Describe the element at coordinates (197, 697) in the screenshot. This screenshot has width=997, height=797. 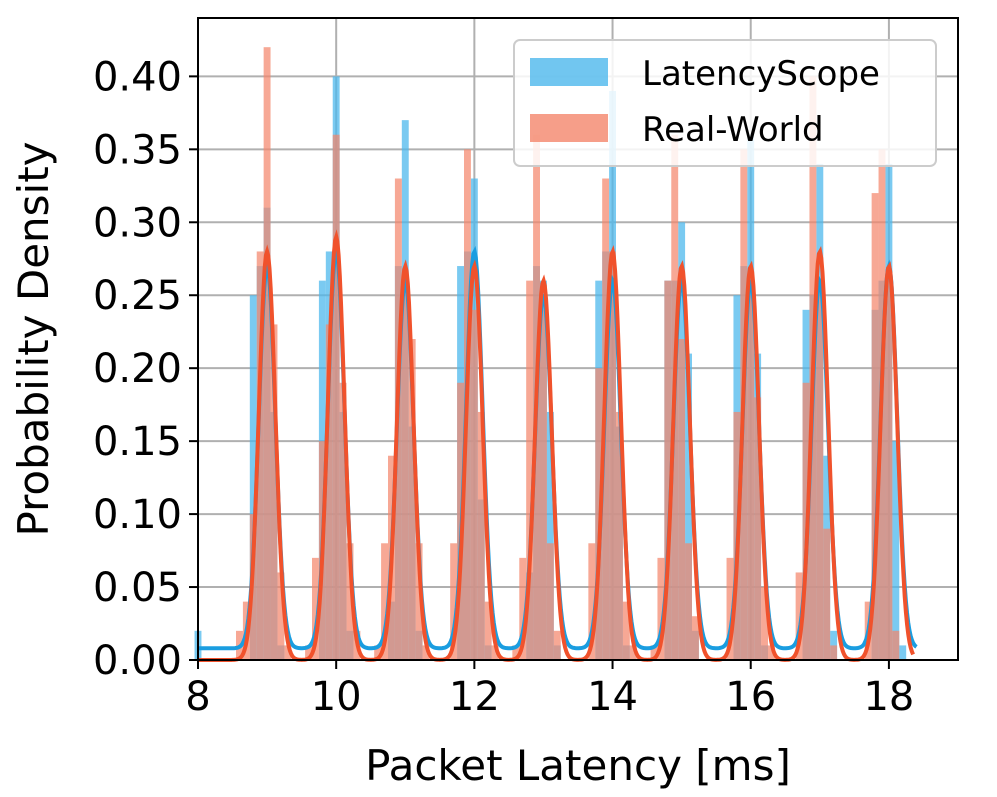
I see `x-tick-label: 8` at that location.